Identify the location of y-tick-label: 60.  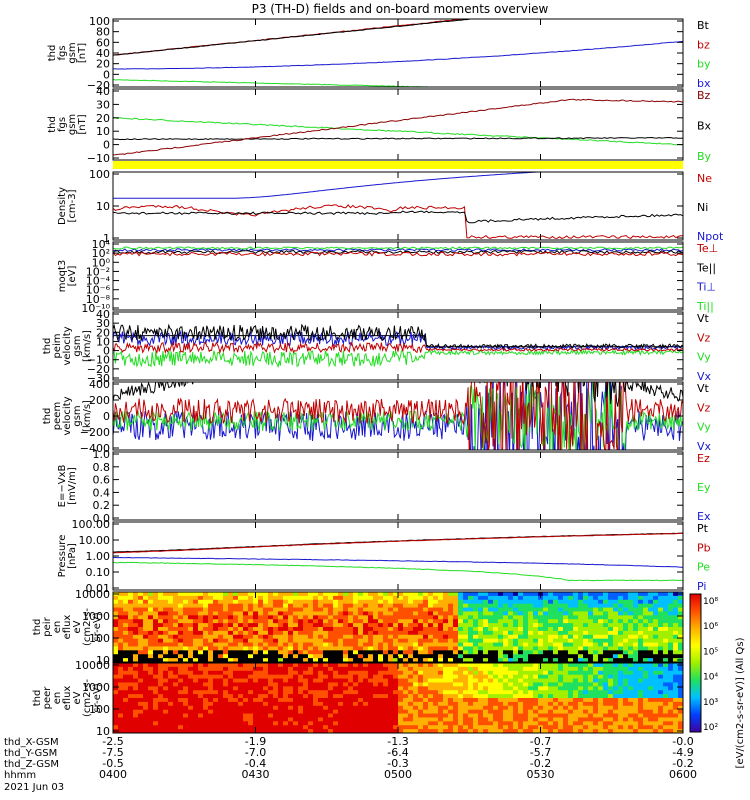
(103, 42).